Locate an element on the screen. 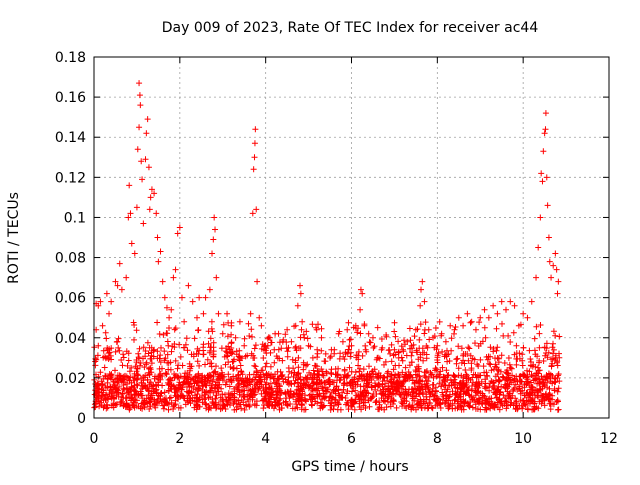  x-axis-label: GPS time / hours is located at coordinates (349, 467).